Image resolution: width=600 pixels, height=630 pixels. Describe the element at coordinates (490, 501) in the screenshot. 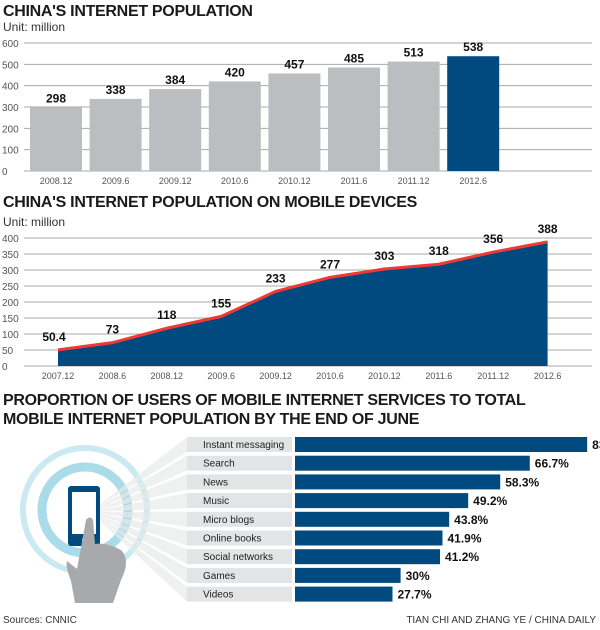

I see `bar-value-label: 49.2%` at that location.